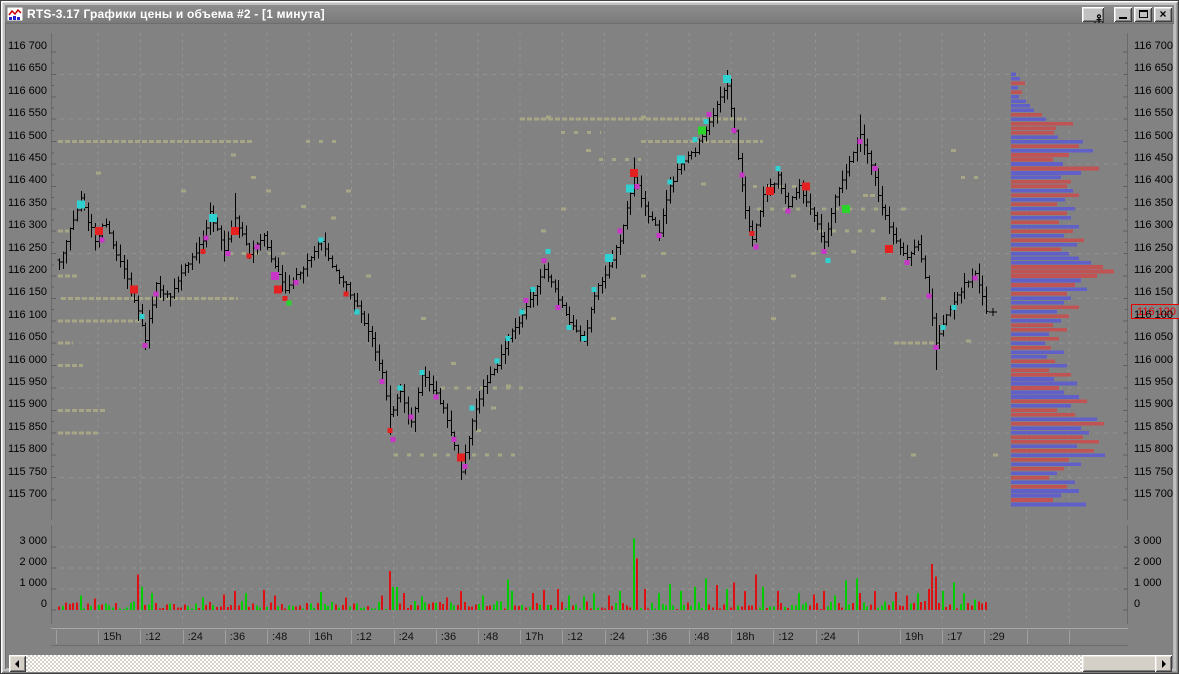 The image size is (1179, 674). What do you see at coordinates (112, 637) in the screenshot?
I see `time-axis-label: 15h` at bounding box center [112, 637].